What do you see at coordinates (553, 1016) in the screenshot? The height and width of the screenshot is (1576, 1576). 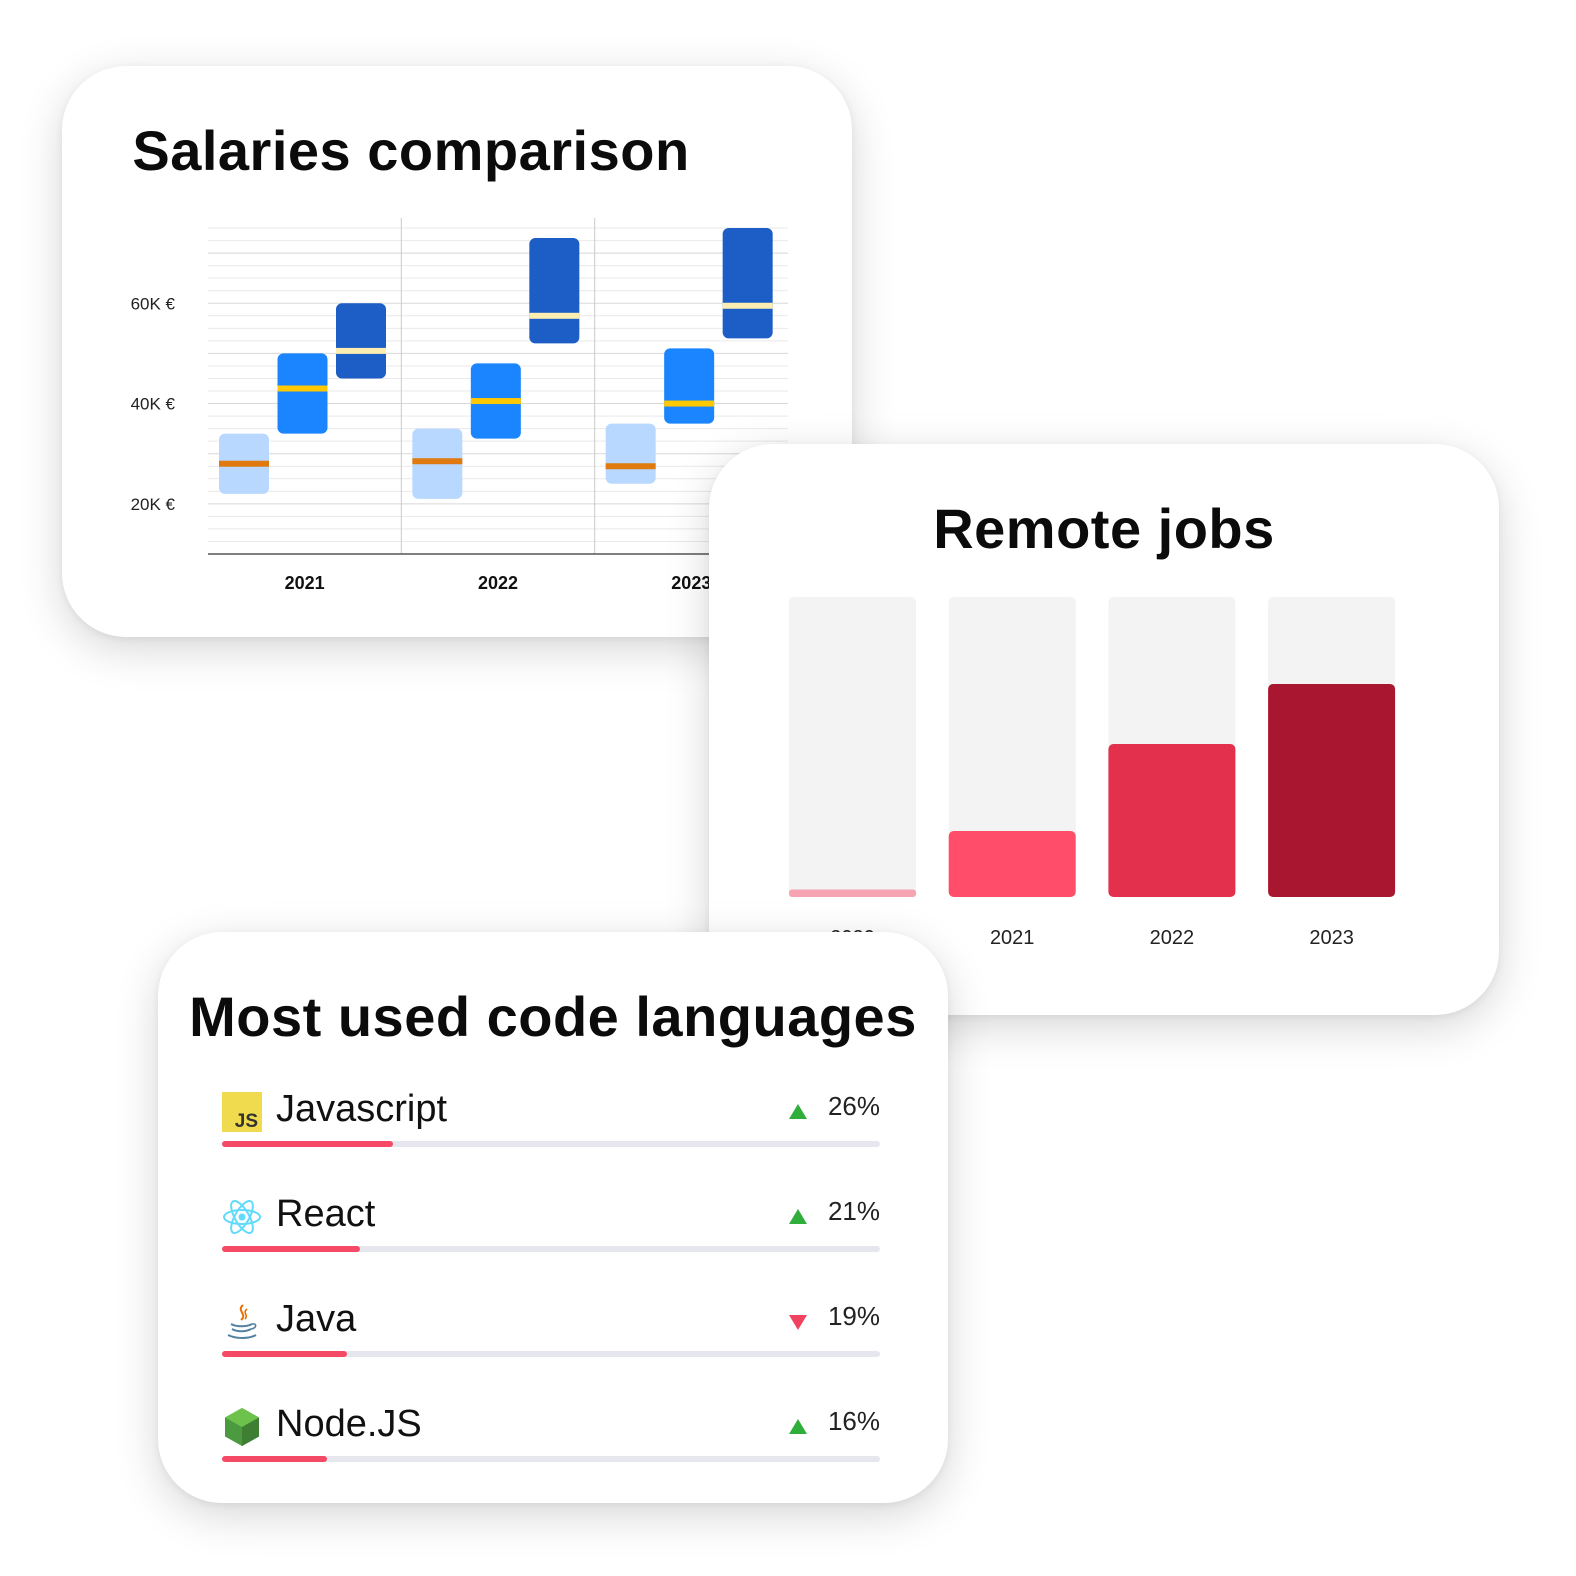 I see `languages-title: Most used code languages` at bounding box center [553, 1016].